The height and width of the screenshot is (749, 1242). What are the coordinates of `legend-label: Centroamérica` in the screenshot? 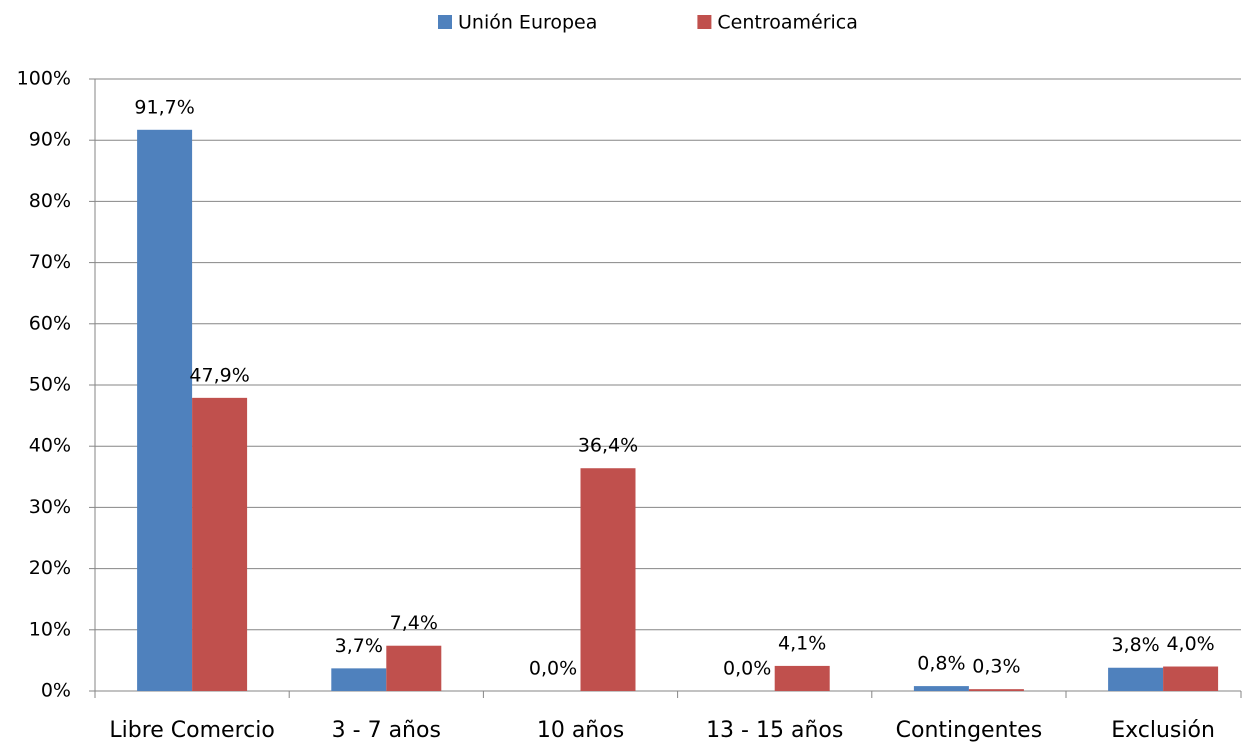 It's located at (787, 23).